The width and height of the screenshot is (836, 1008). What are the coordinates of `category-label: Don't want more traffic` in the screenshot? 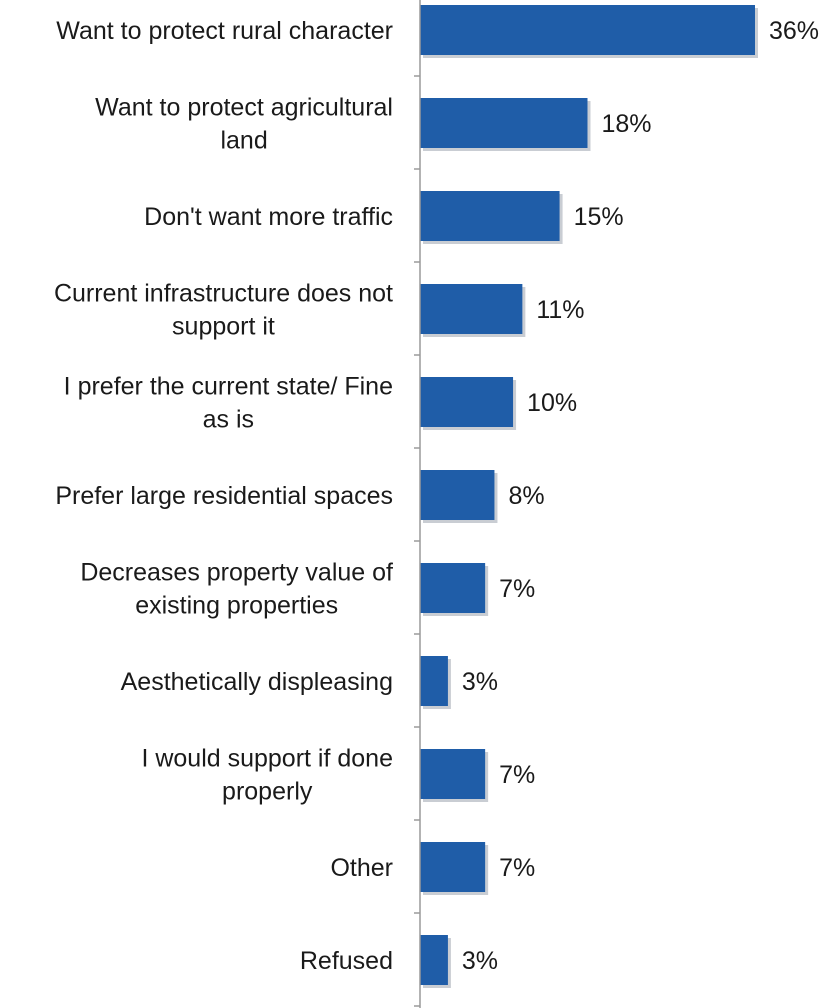 It's located at (268, 217).